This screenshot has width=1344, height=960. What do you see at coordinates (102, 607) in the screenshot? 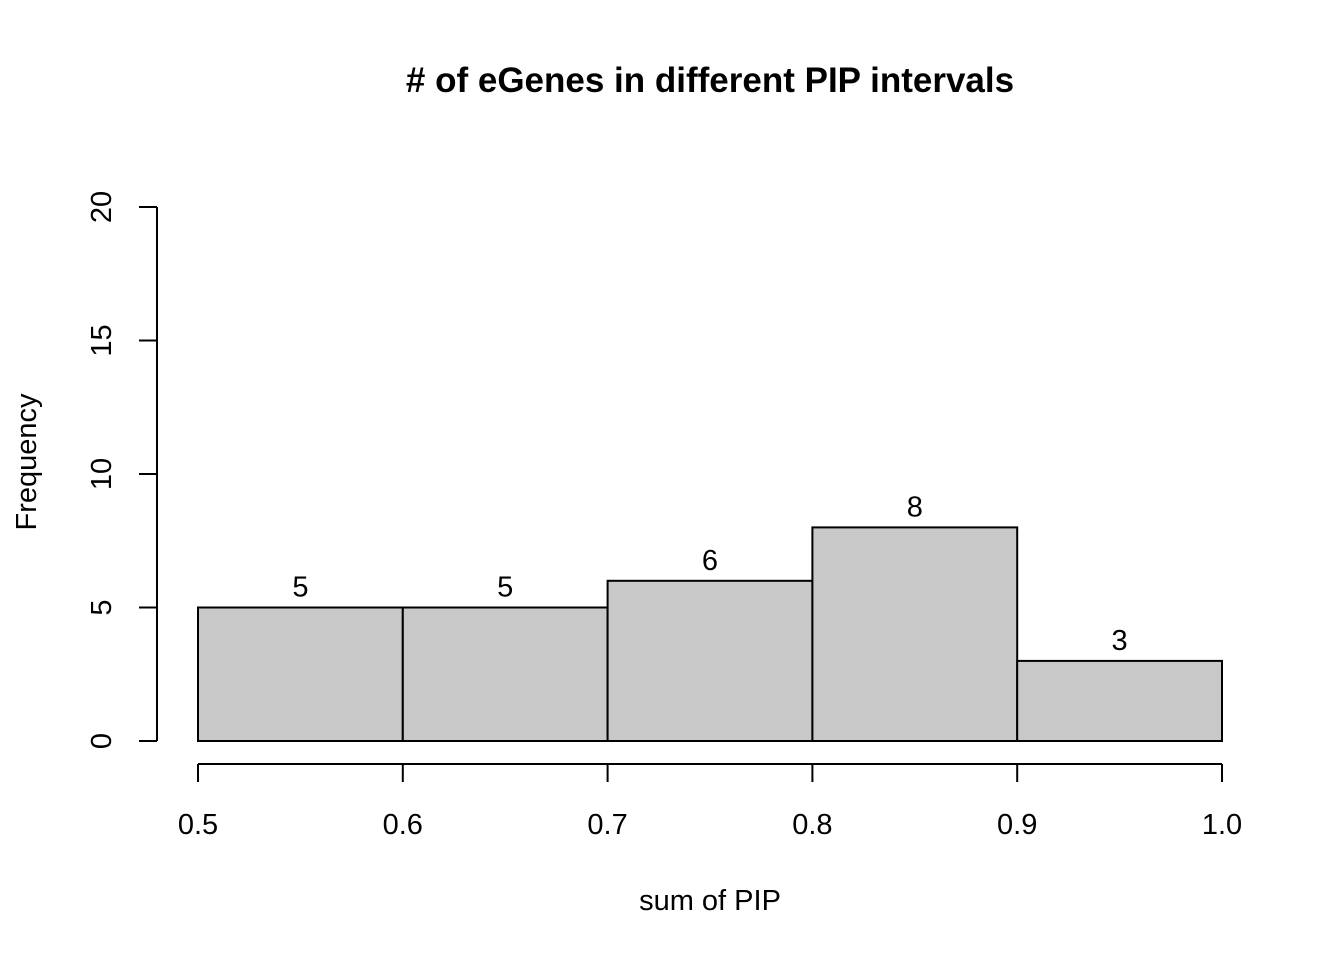
I see `y-tick-label: 5` at bounding box center [102, 607].